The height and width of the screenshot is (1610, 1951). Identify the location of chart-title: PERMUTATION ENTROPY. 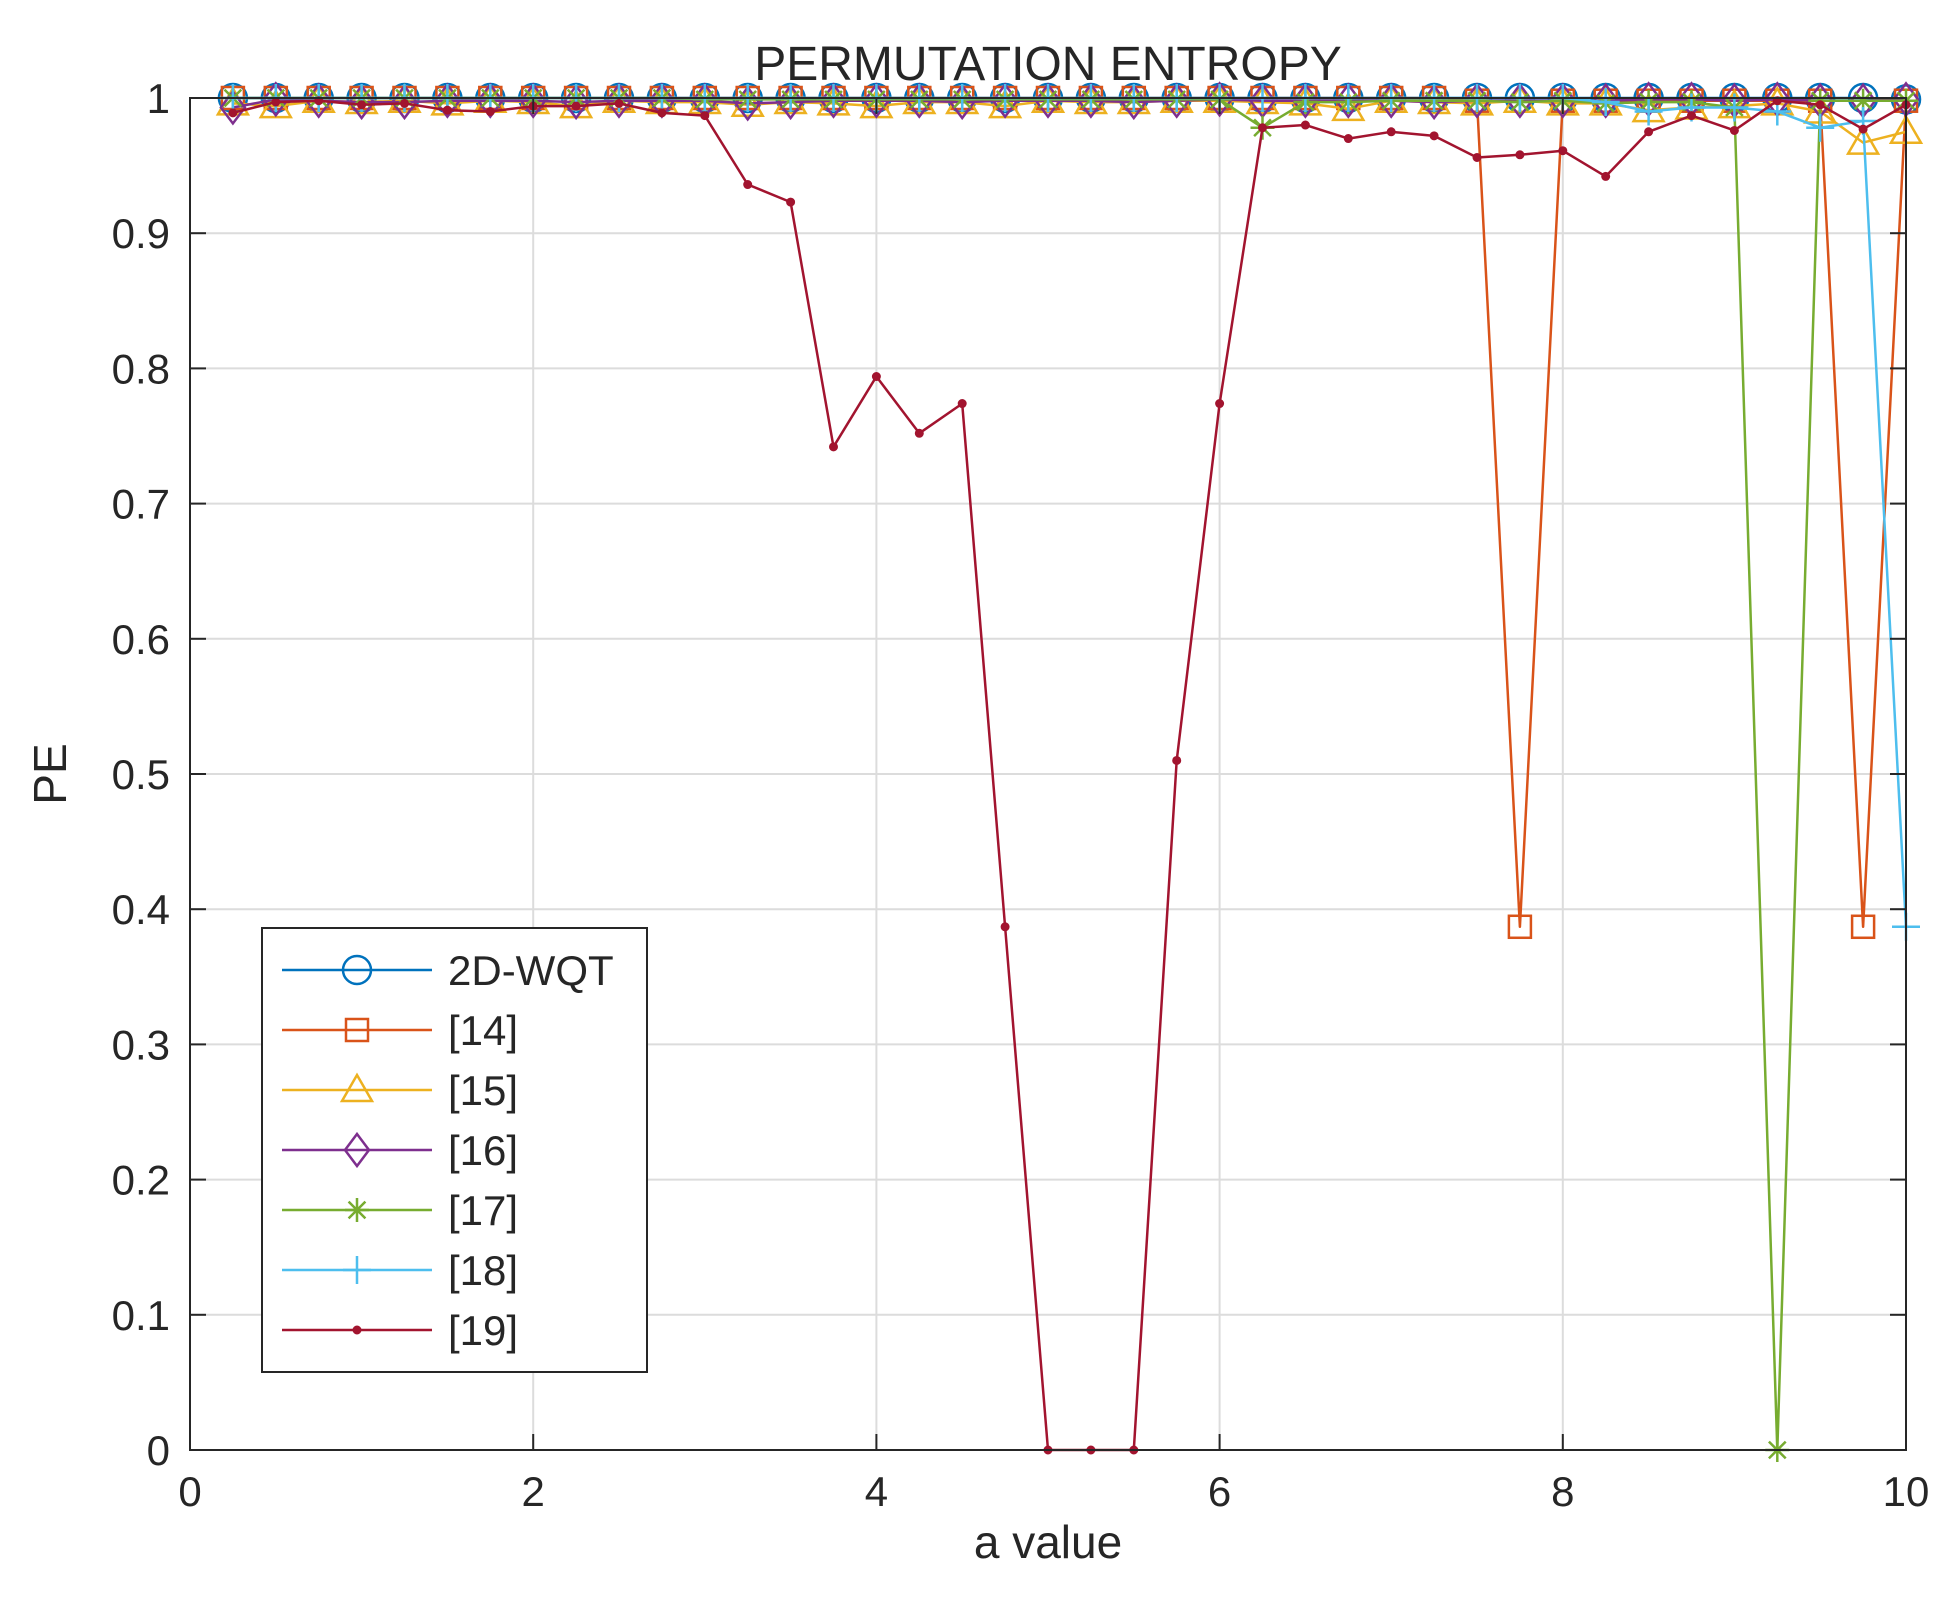
(1048, 64).